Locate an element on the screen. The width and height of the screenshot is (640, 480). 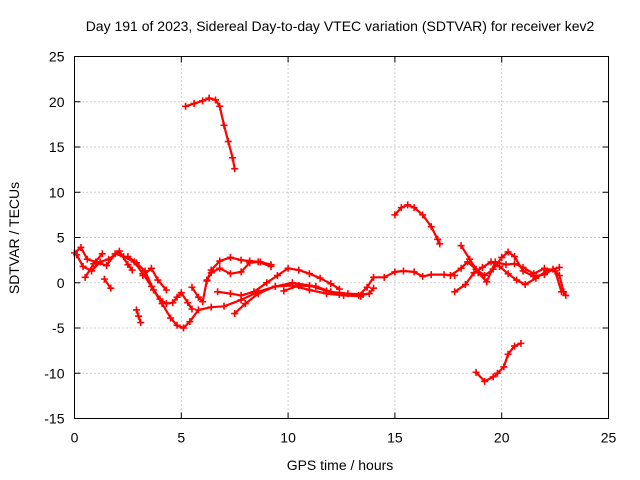
x-axis-label: GPS time / hours is located at coordinates (340, 465).